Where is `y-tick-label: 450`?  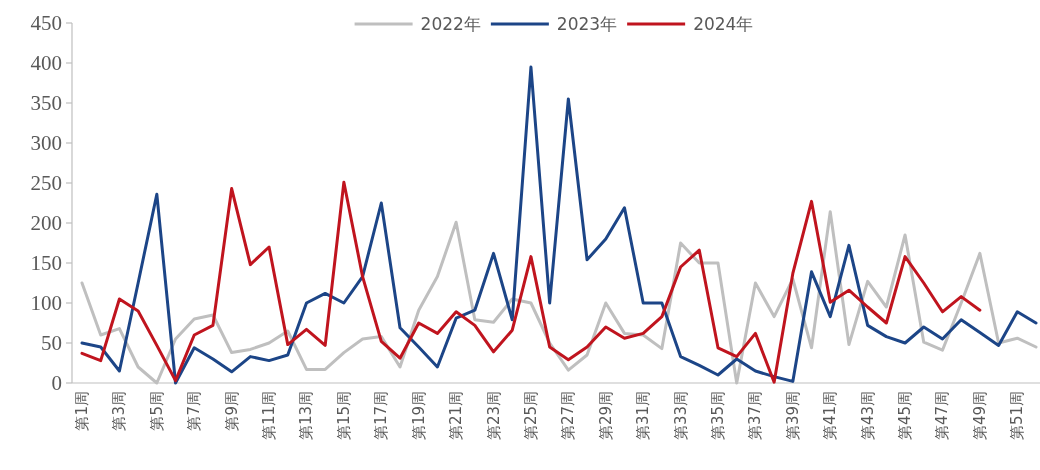 y-tick-label: 450 is located at coordinates (46, 23).